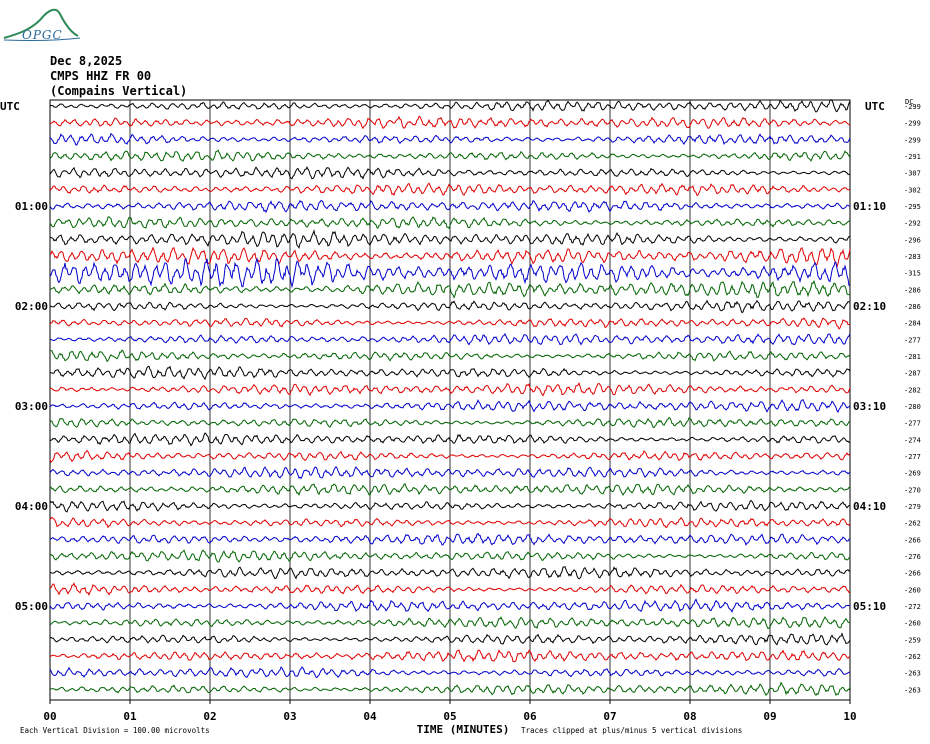 This screenshot has width=930, height=744. What do you see at coordinates (912, 507) in the screenshot?
I see `dc-offset-label: -279` at bounding box center [912, 507].